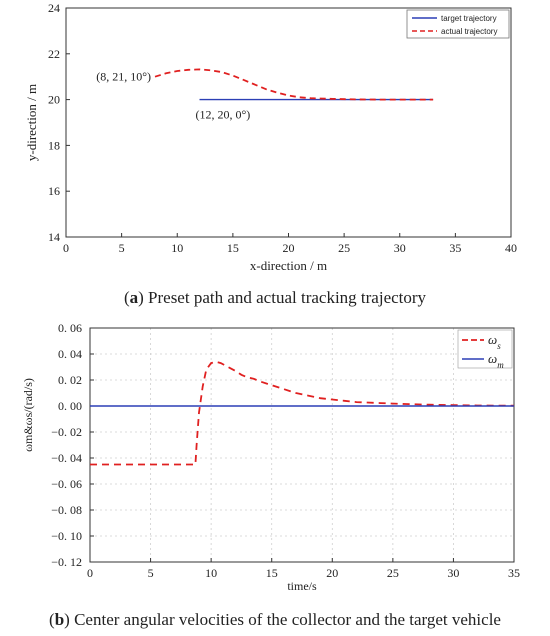 The image size is (550, 636). What do you see at coordinates (294, 84) in the screenshot?
I see `actual-trajectory-line` at bounding box center [294, 84].